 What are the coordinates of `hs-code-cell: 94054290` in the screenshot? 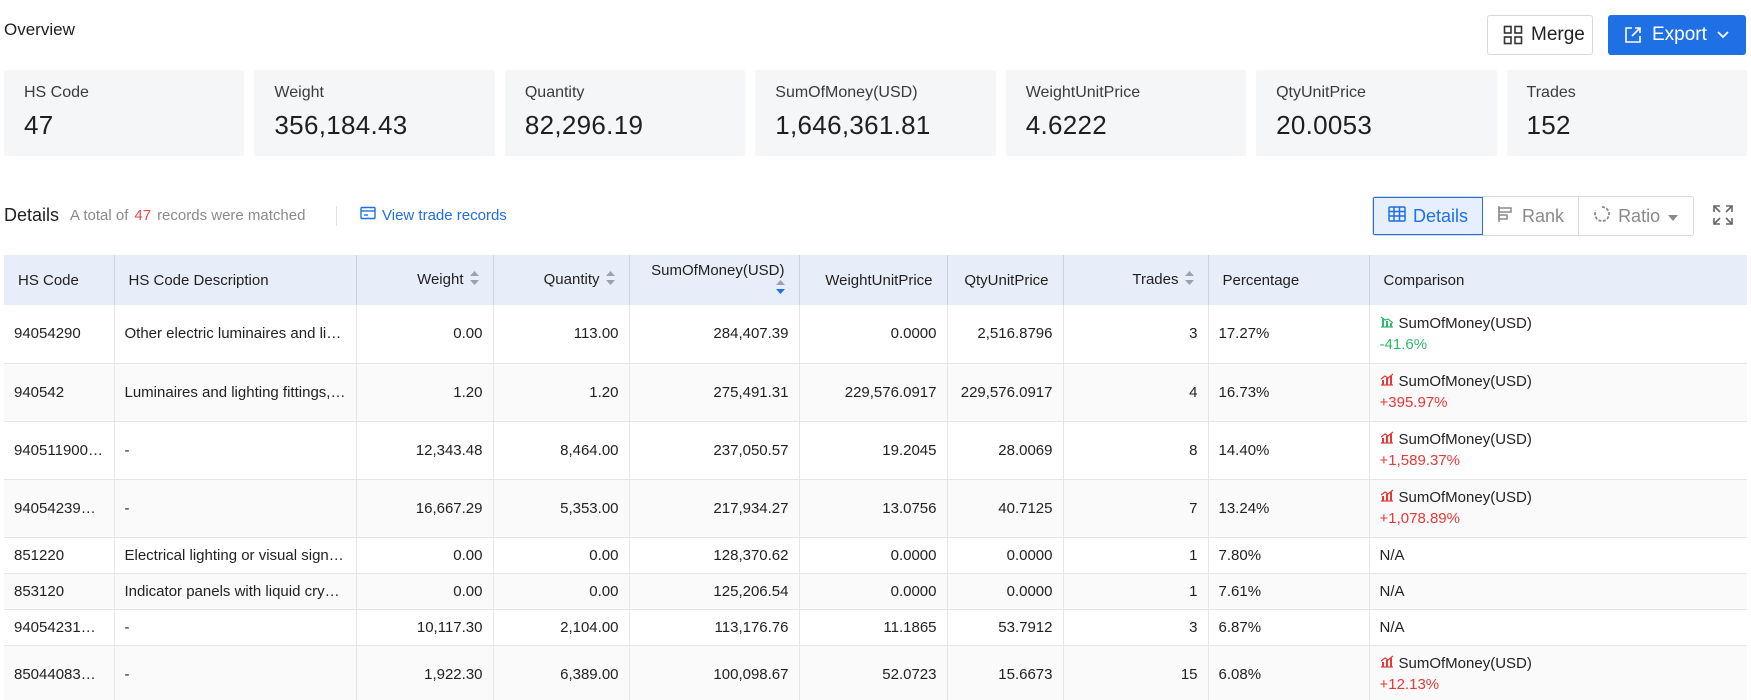 It's located at (59, 334).